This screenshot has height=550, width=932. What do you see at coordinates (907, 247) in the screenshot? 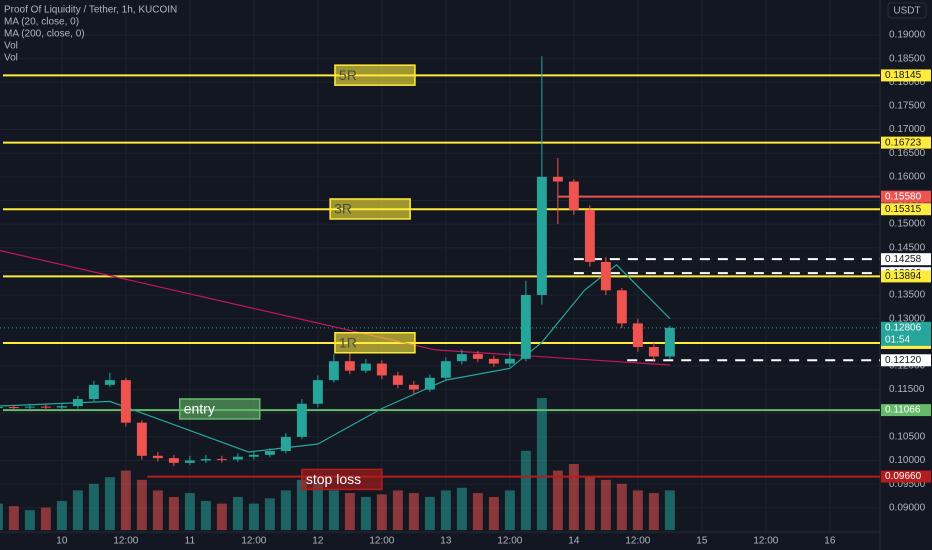
I see `y-tick-label: 0.14500` at bounding box center [907, 247].